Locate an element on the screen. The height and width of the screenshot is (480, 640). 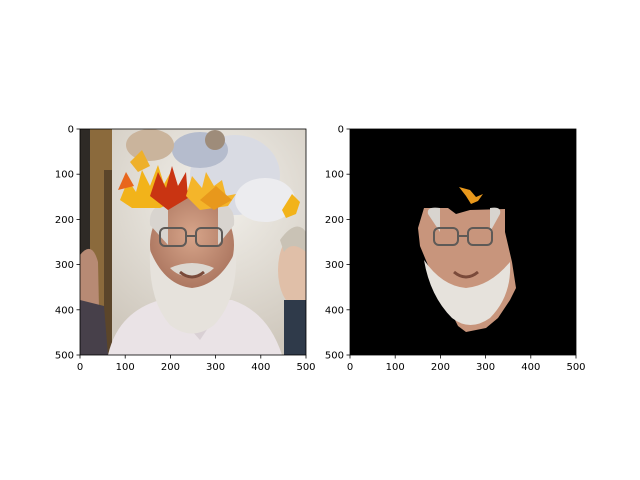
leaf-crown is located at coordinates (177, 180).